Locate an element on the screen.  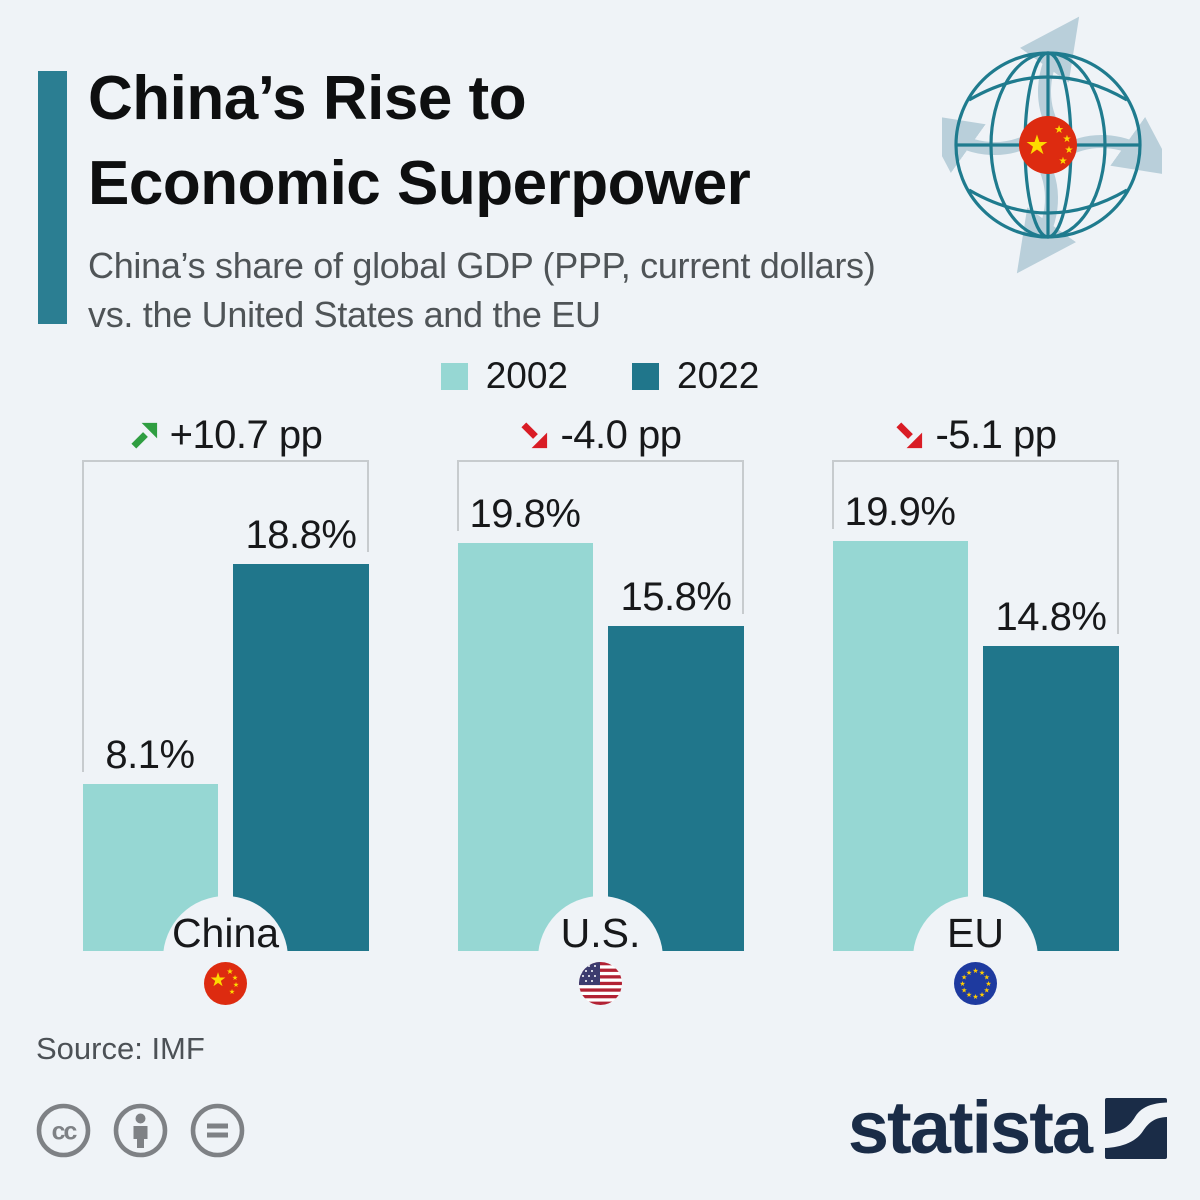
title-accent-bar is located at coordinates (52, 197).